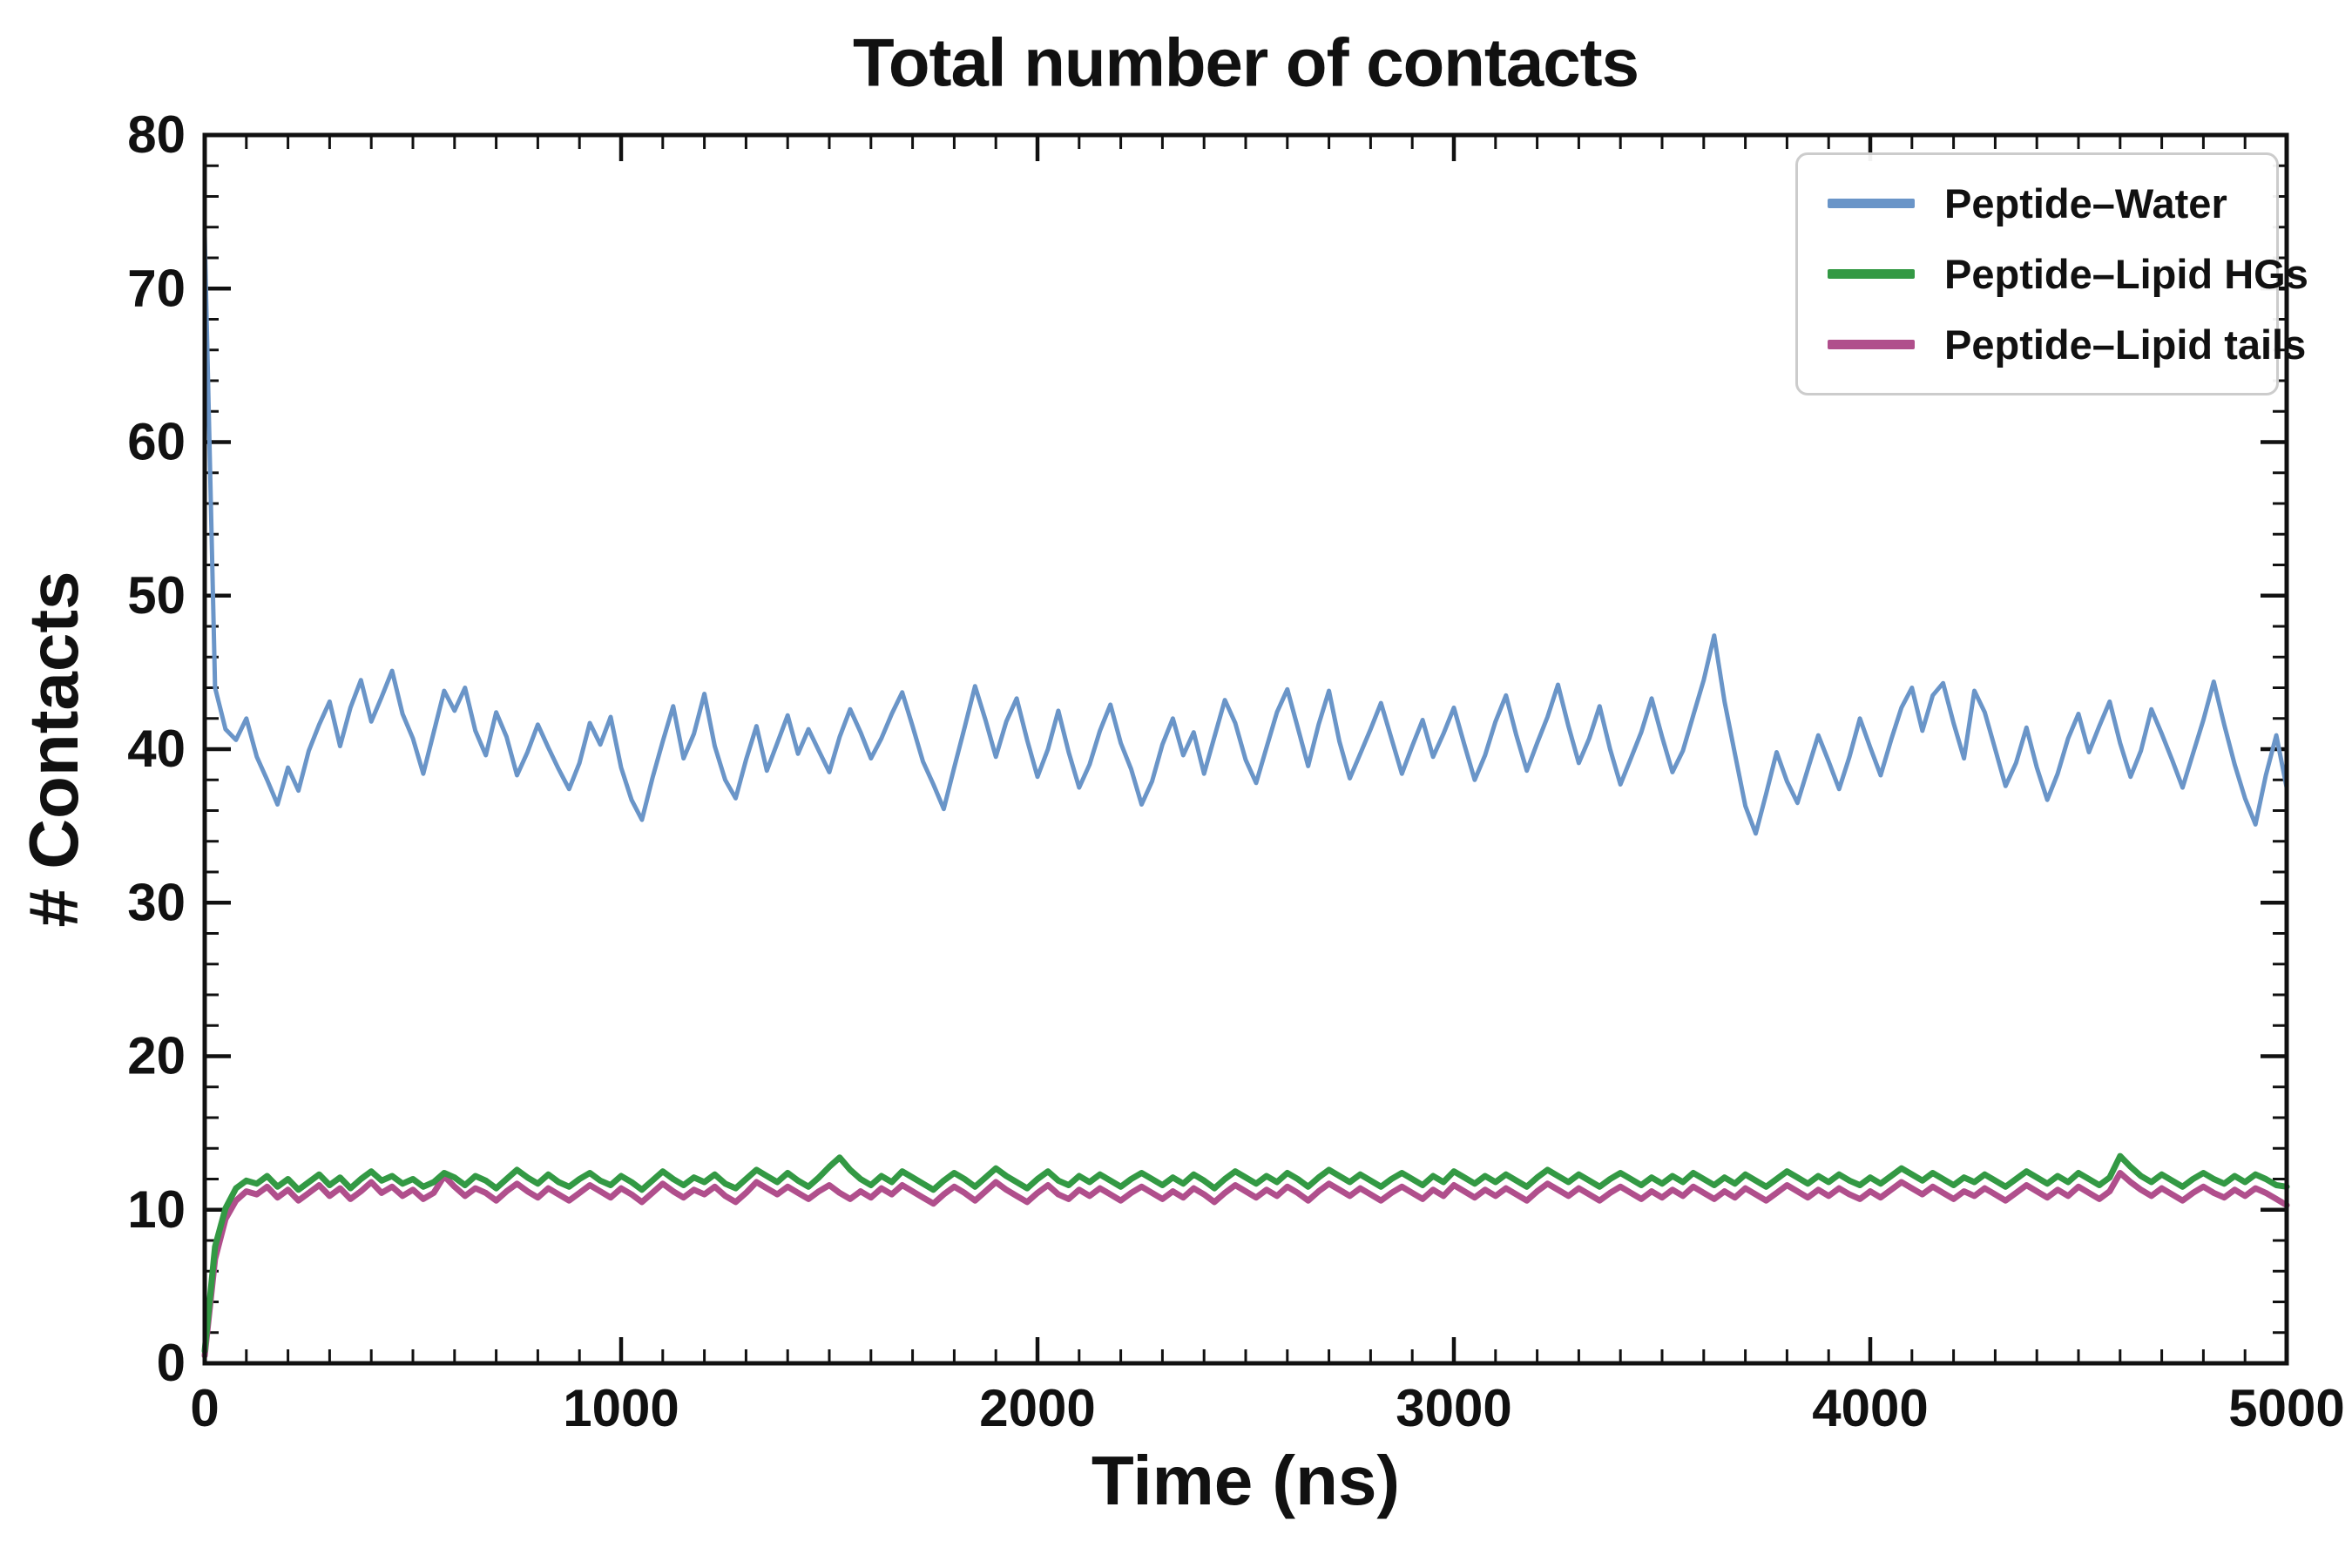 This screenshot has width=2352, height=1568. I want to click on chart-title: Total number of contacts, so click(1246, 62).